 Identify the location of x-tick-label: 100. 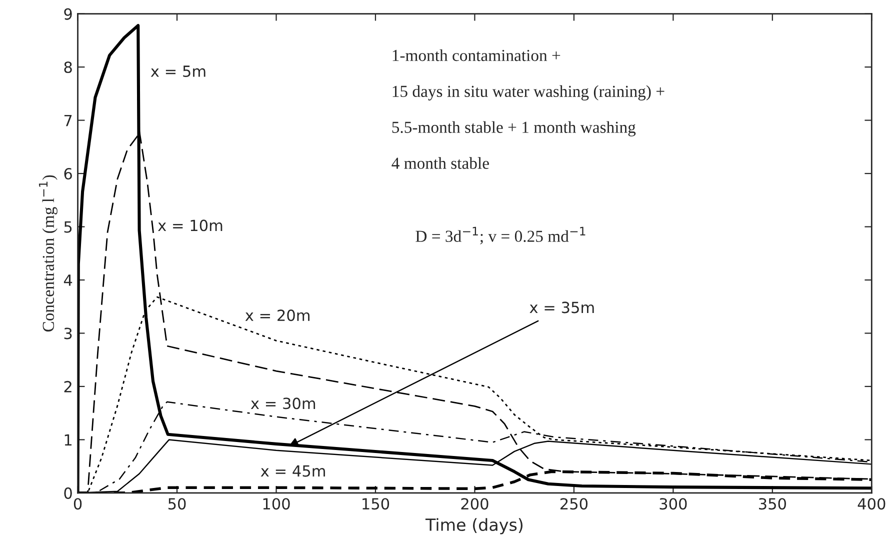
(276, 504).